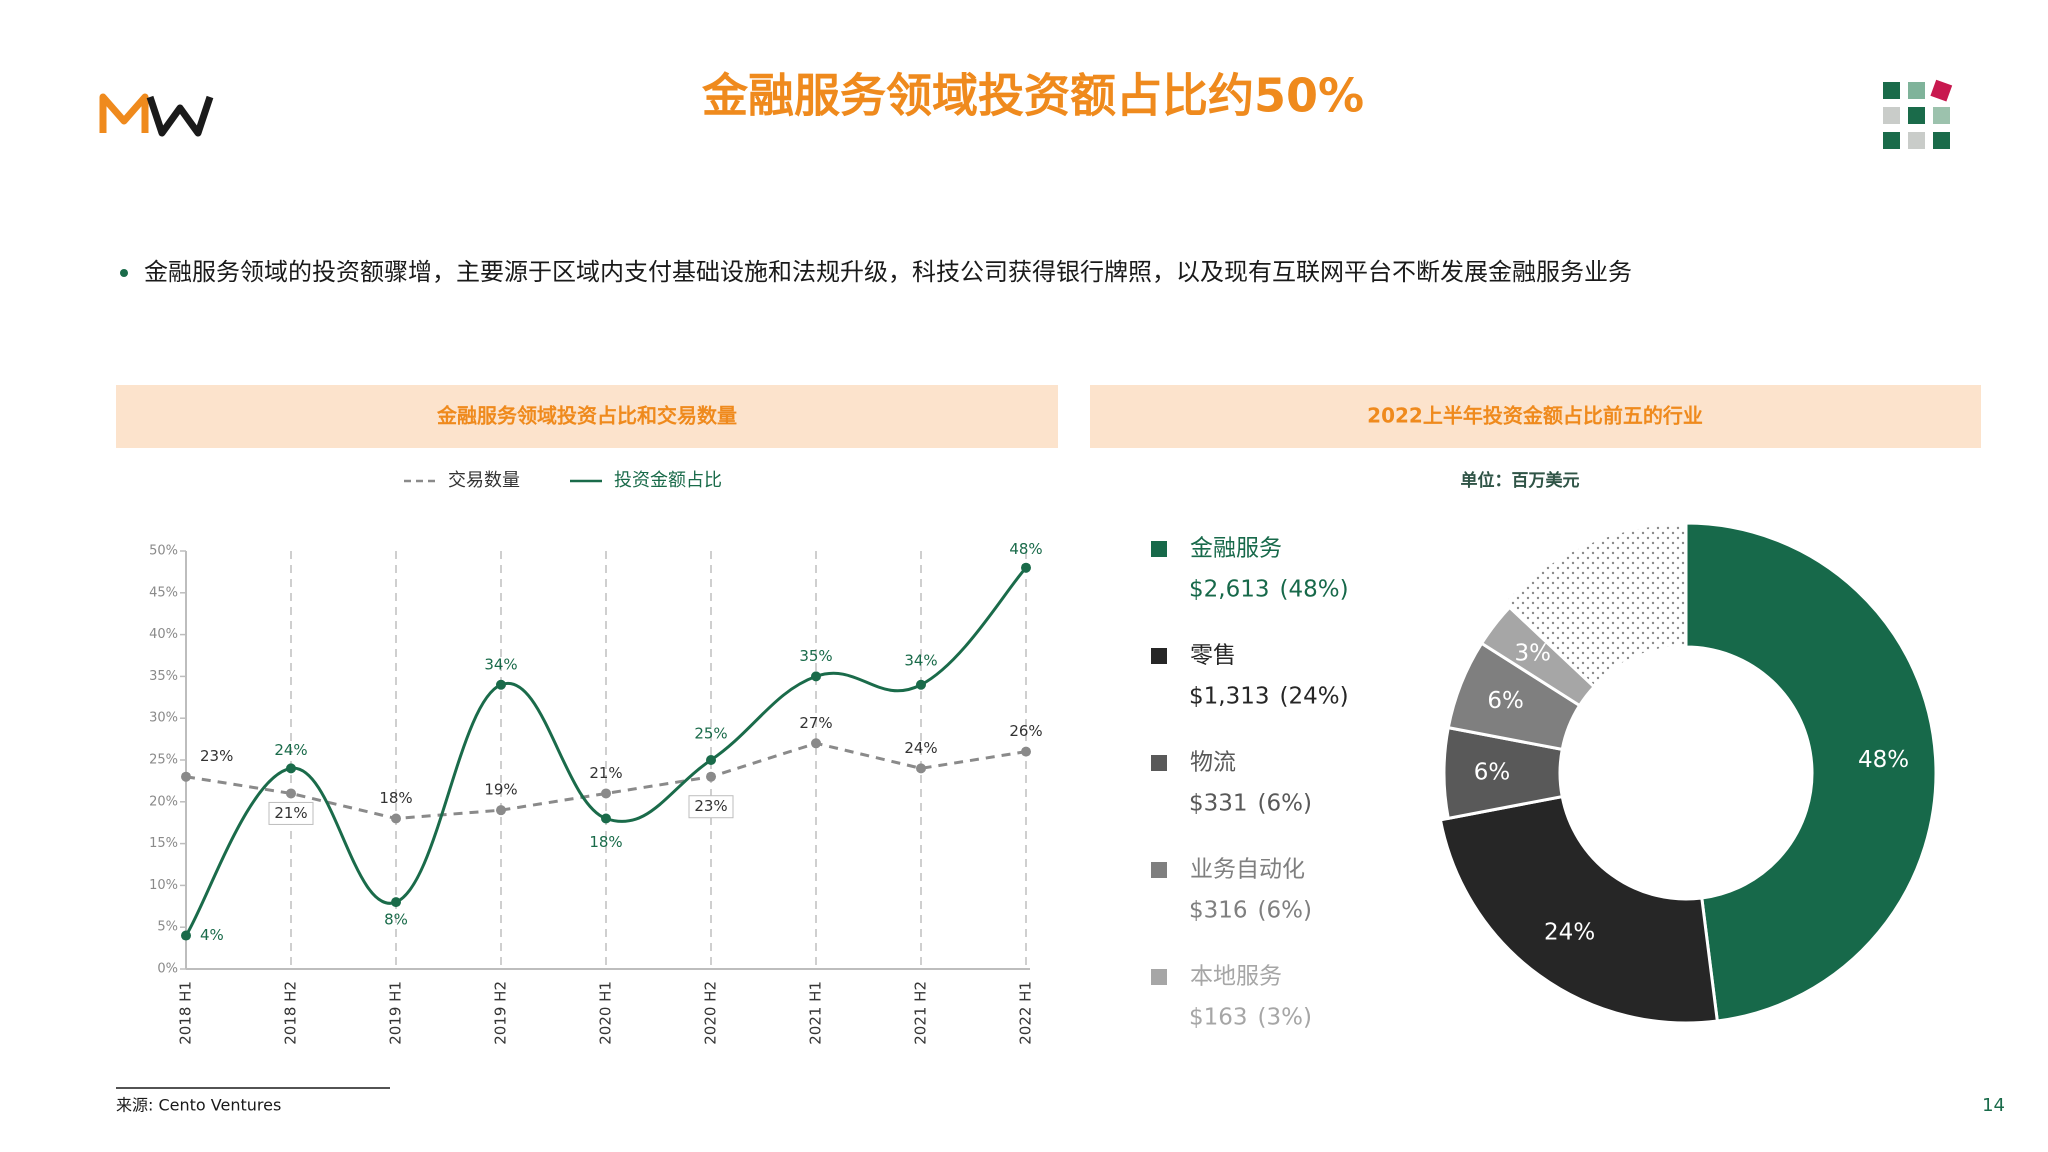 This screenshot has height=1152, width=2048. What do you see at coordinates (501, 1013) in the screenshot?
I see `x-tick-label: 2019 H2` at bounding box center [501, 1013].